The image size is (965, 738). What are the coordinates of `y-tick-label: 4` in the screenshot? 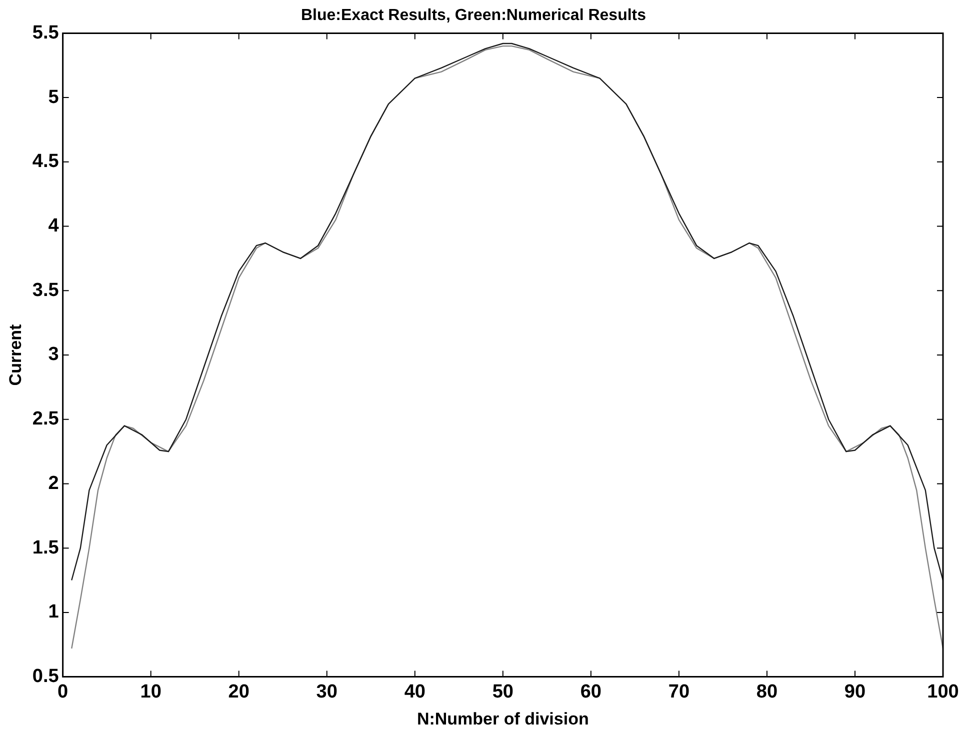 It's located at (54, 226).